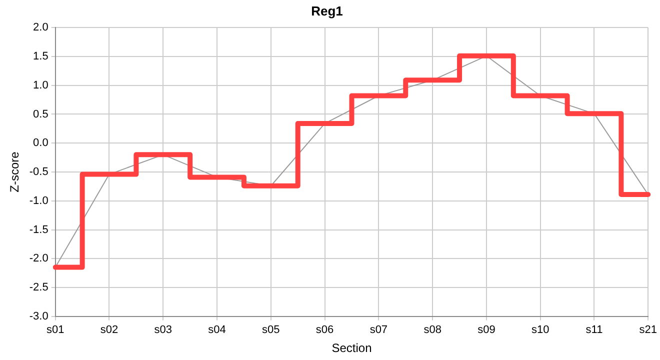 This screenshot has height=360, width=660. I want to click on x-tick-label: s11, so click(594, 330).